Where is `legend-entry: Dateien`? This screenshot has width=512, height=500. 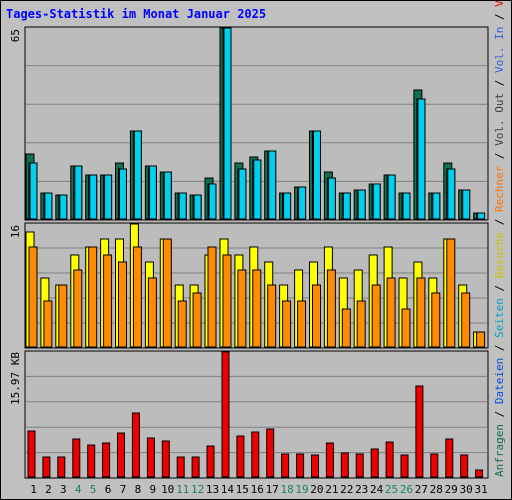
legend-entry: Dateien is located at coordinates (499, 381).